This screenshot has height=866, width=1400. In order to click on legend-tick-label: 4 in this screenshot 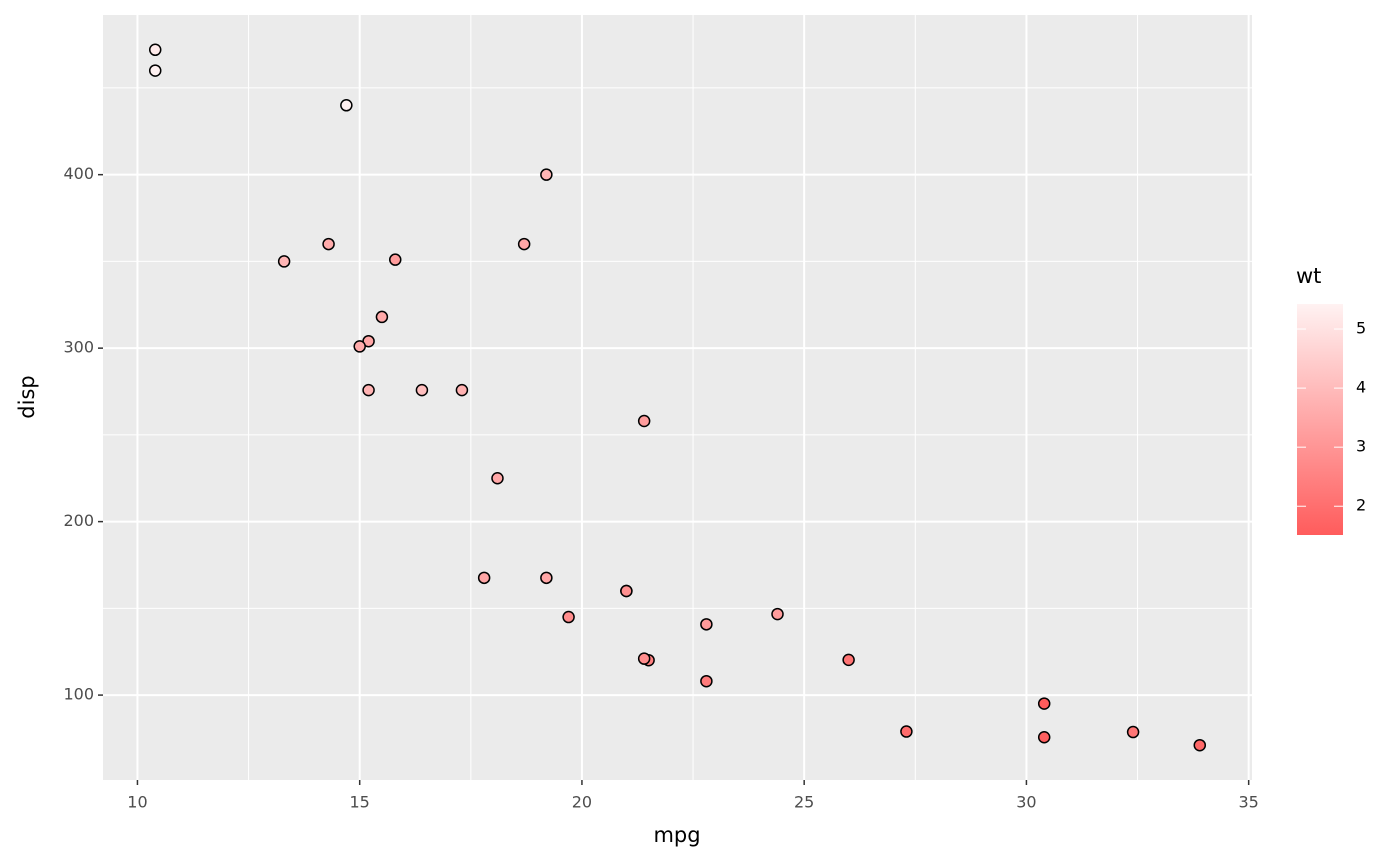, I will do `click(1361, 387)`.